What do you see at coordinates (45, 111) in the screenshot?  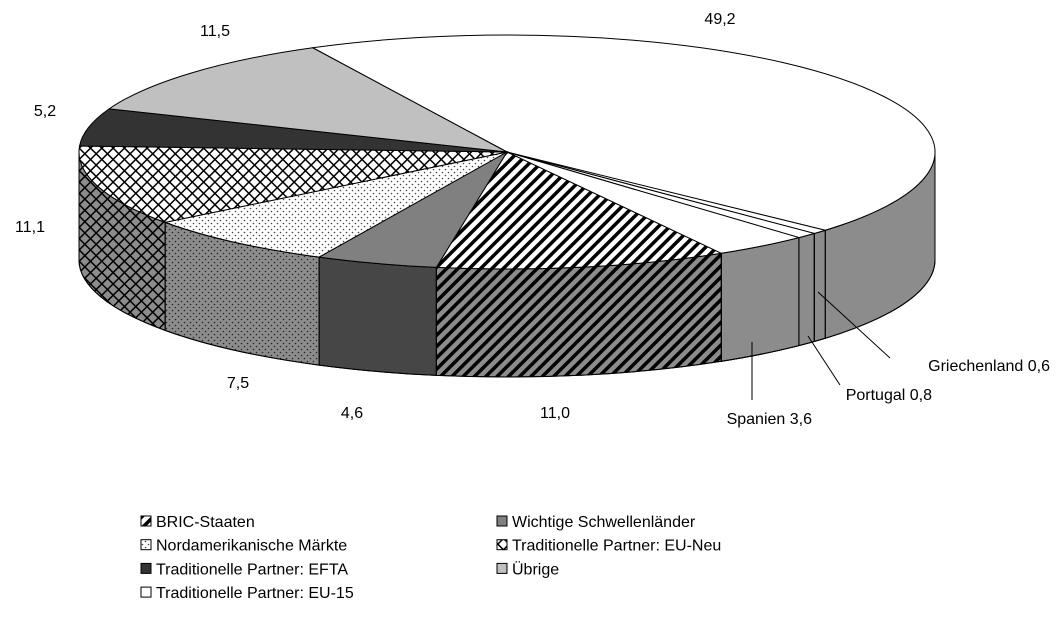 I see `value-label: 5,2` at bounding box center [45, 111].